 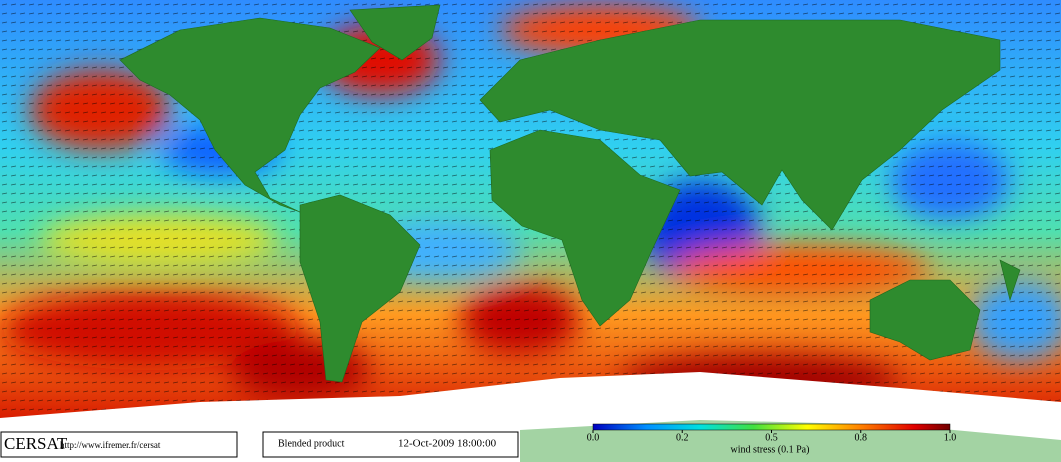 What do you see at coordinates (593, 437) in the screenshot?
I see `colorbar-tick-label: 0.0` at bounding box center [593, 437].